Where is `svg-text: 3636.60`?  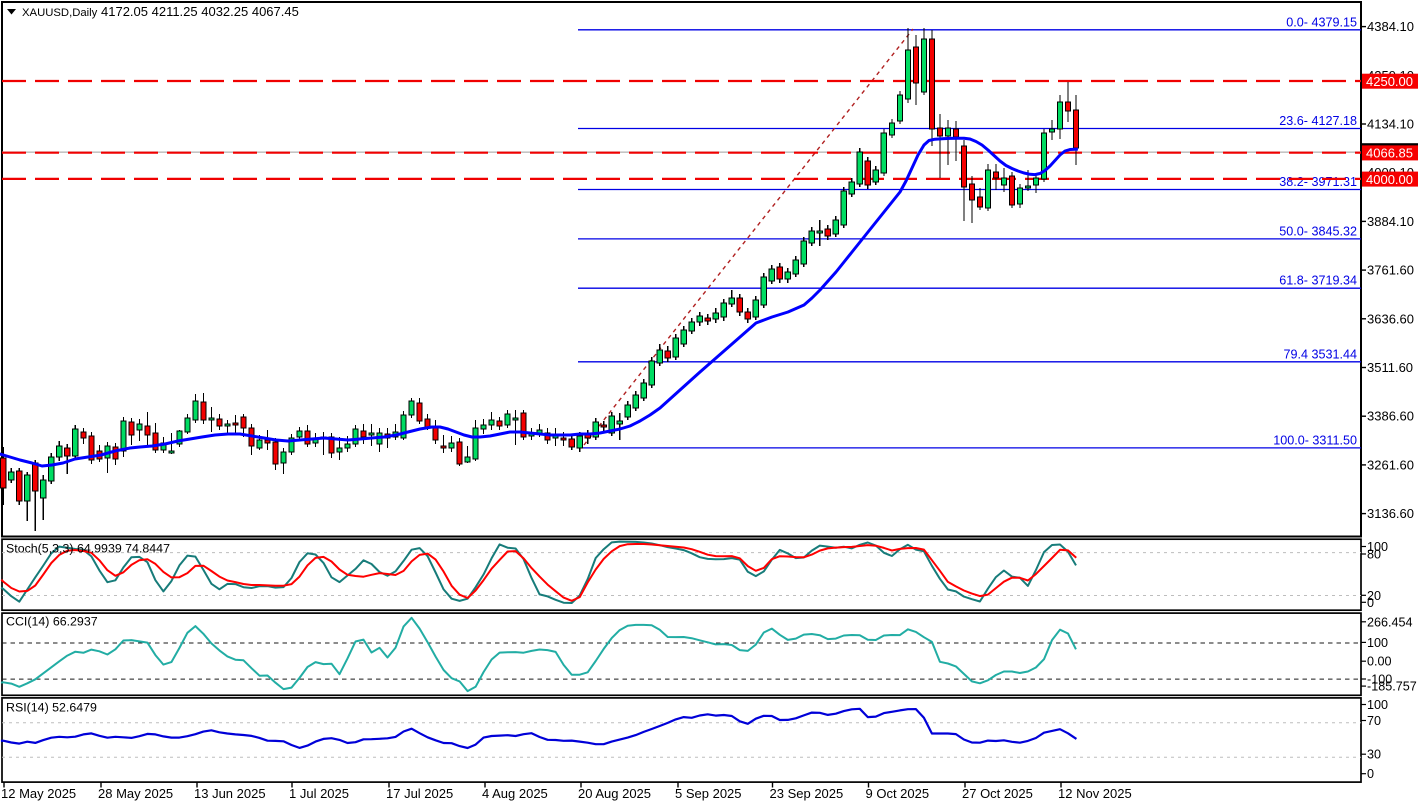 svg-text: 3636.60 is located at coordinates (1390, 318).